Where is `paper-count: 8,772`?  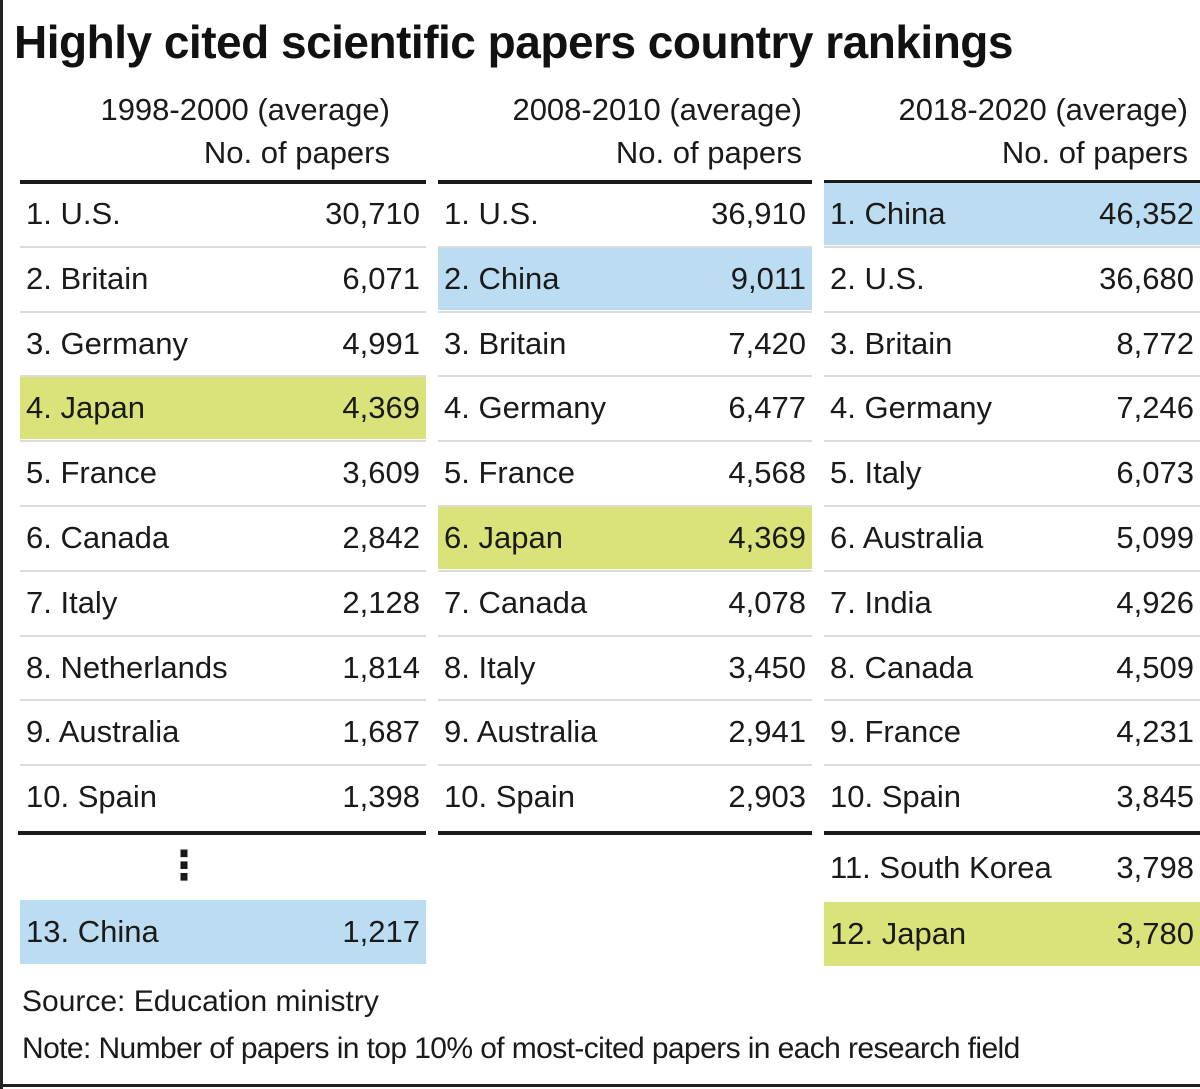
paper-count: 8,772 is located at coordinates (1155, 343).